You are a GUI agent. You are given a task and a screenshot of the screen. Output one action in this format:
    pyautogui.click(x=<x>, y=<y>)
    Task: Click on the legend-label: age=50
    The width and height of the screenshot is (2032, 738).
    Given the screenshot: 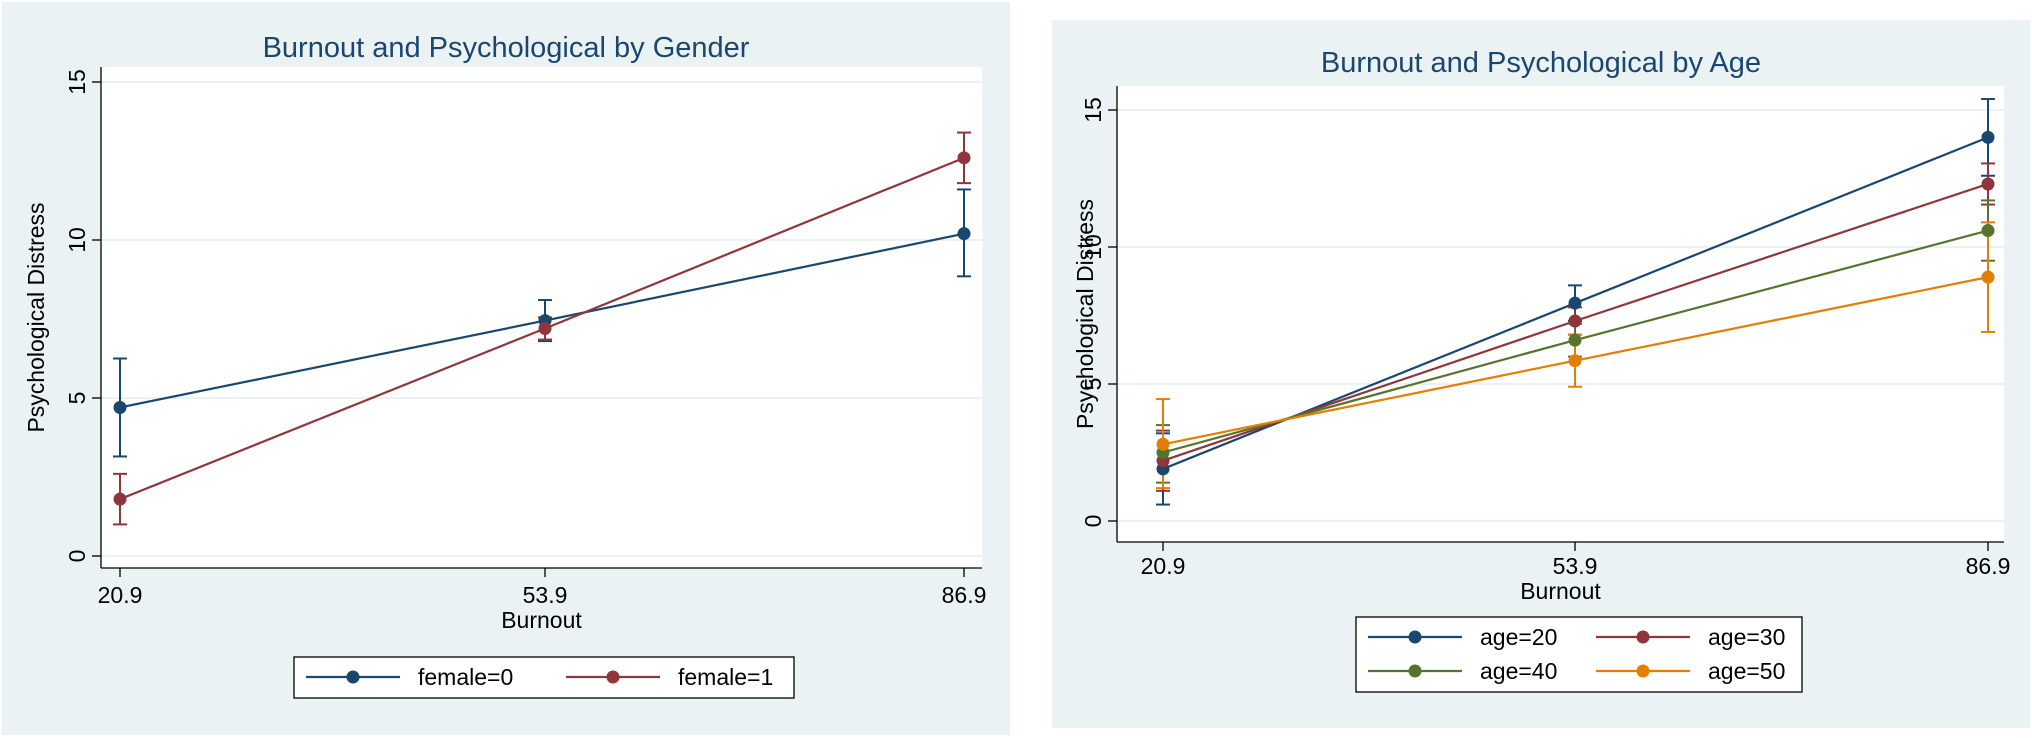 What is the action you would take?
    pyautogui.click(x=1746, y=671)
    